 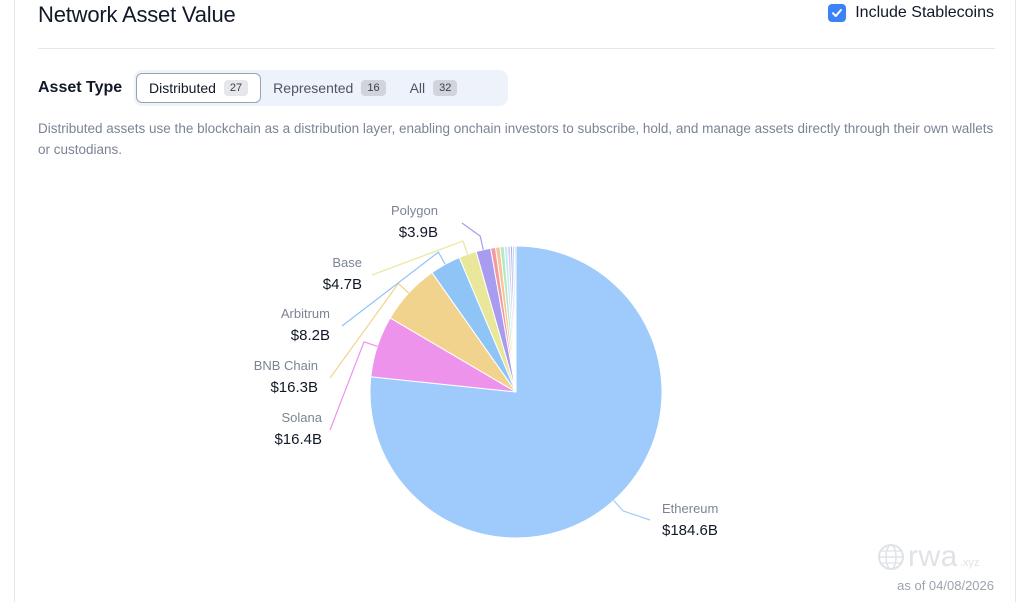 What do you see at coordinates (298, 439) in the screenshot?
I see `slice-label-value: $16.4B` at bounding box center [298, 439].